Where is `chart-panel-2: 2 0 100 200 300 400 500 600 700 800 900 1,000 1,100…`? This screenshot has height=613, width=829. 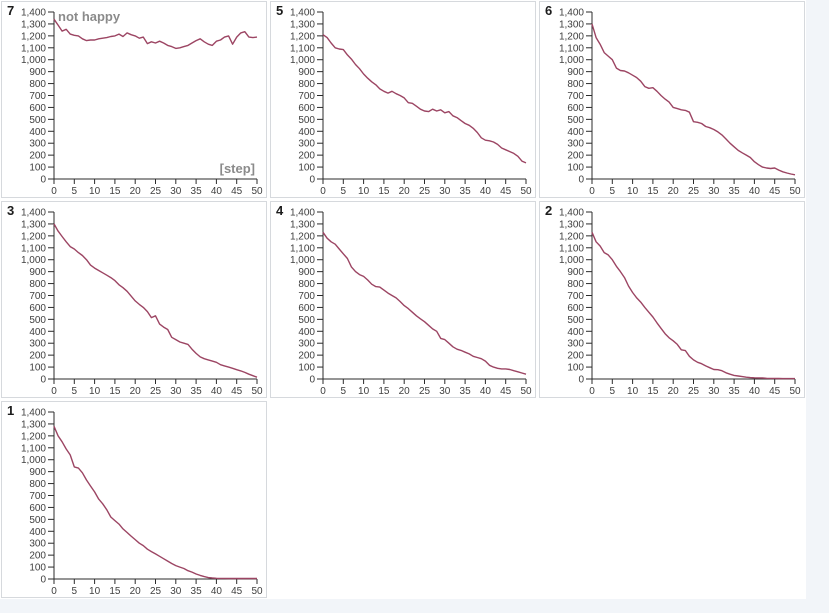
chart-panel-2: 2 0 100 200 300 400 500 600 700 800 900 1,000 1,100… is located at coordinates (672, 299).